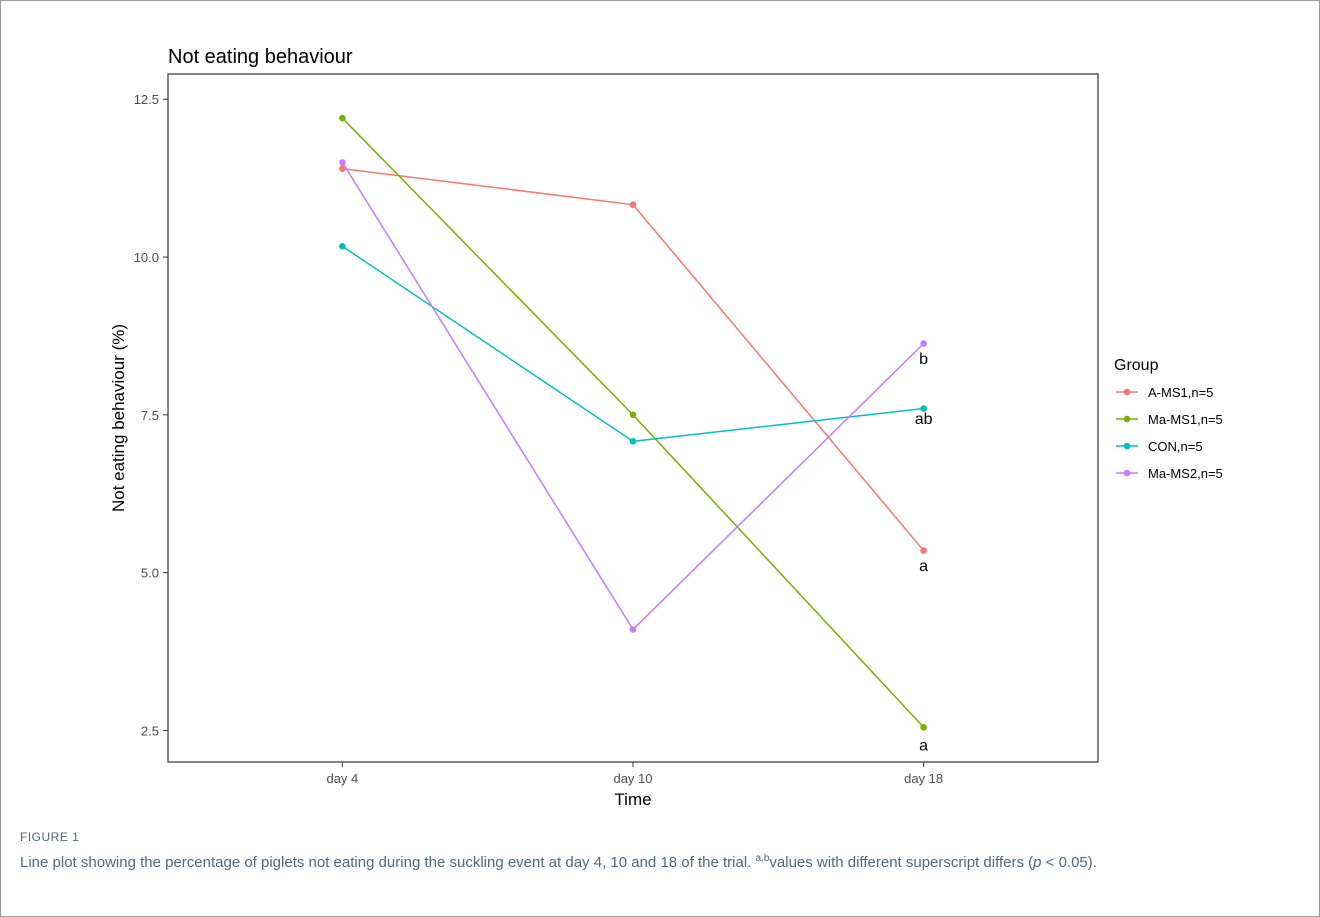 This screenshot has height=917, width=1320. Describe the element at coordinates (1175, 446) in the screenshot. I see `legend-item-label: CON,n=5` at that location.